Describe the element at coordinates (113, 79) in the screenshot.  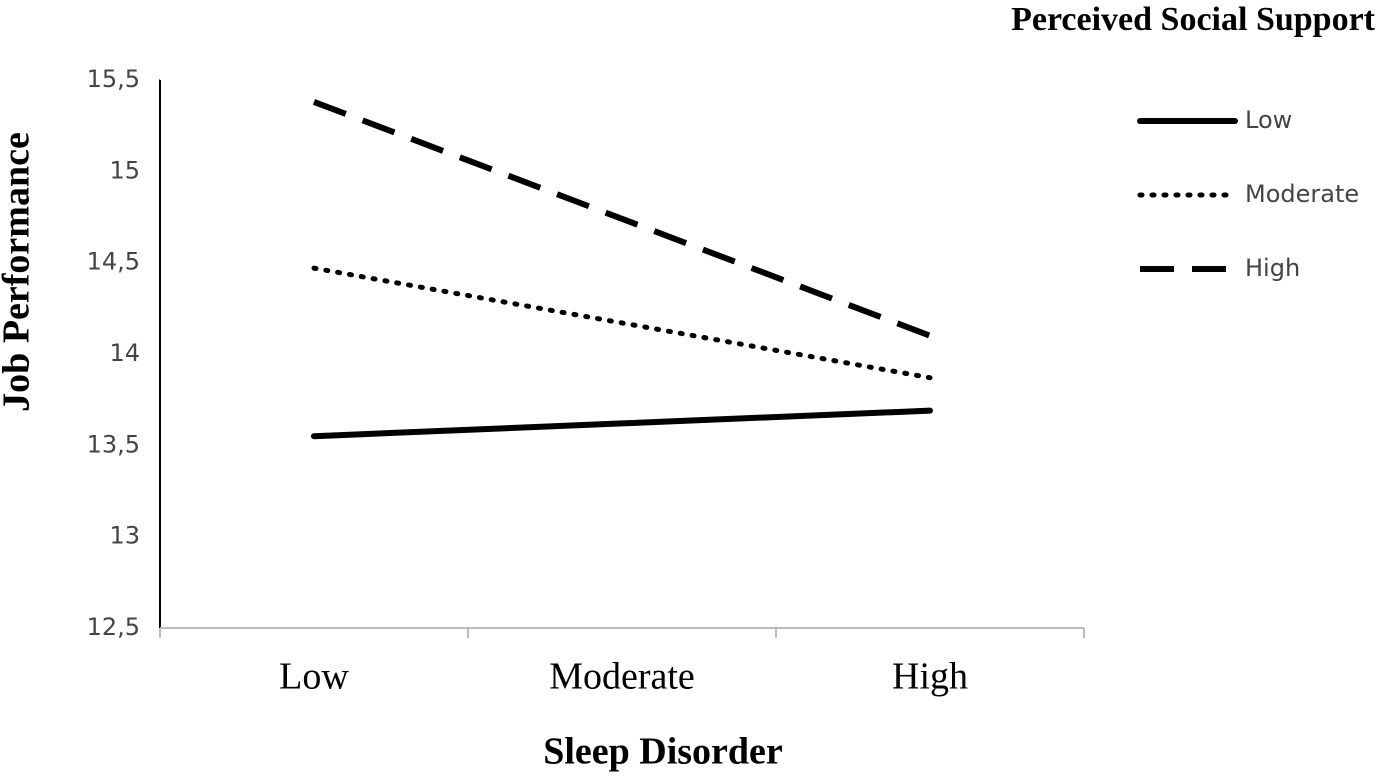
I see `y-tick-label: 15,5` at that location.